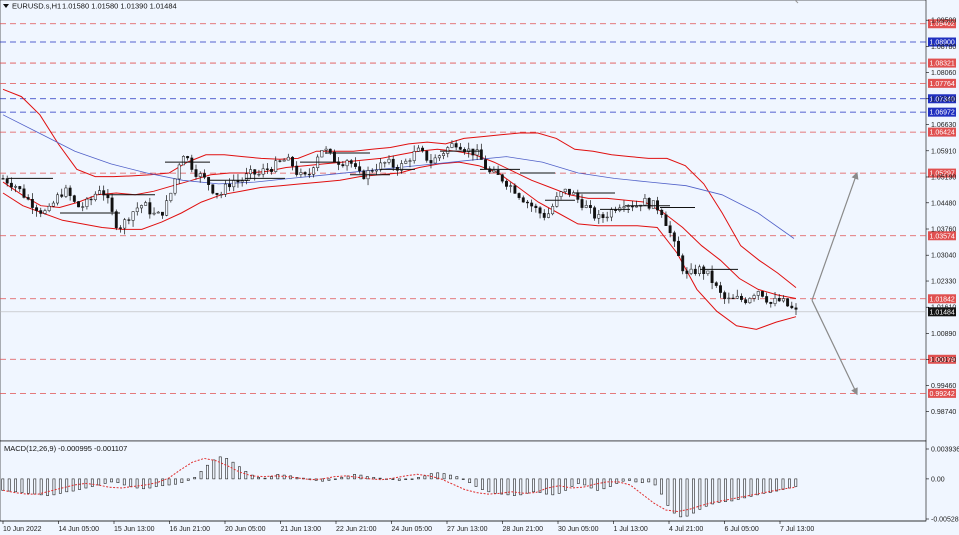  What do you see at coordinates (6, 6) in the screenshot?
I see `symbol-dropdown-icon` at bounding box center [6, 6].